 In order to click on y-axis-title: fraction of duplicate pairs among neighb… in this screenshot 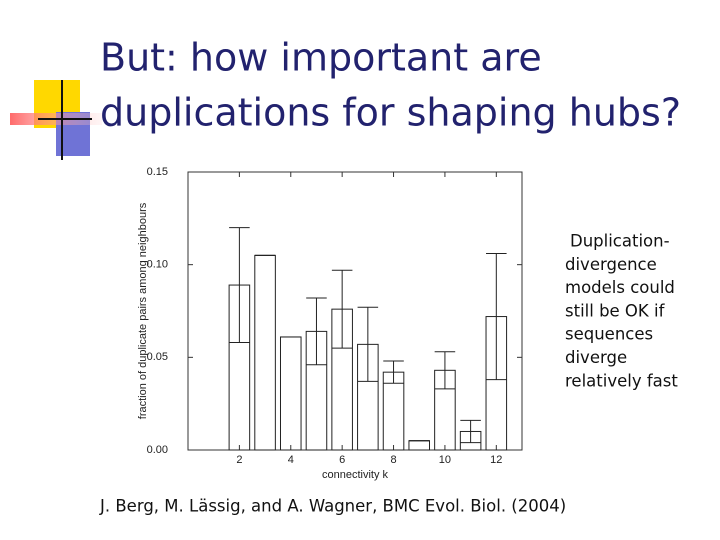, I will do `click(143, 310)`.